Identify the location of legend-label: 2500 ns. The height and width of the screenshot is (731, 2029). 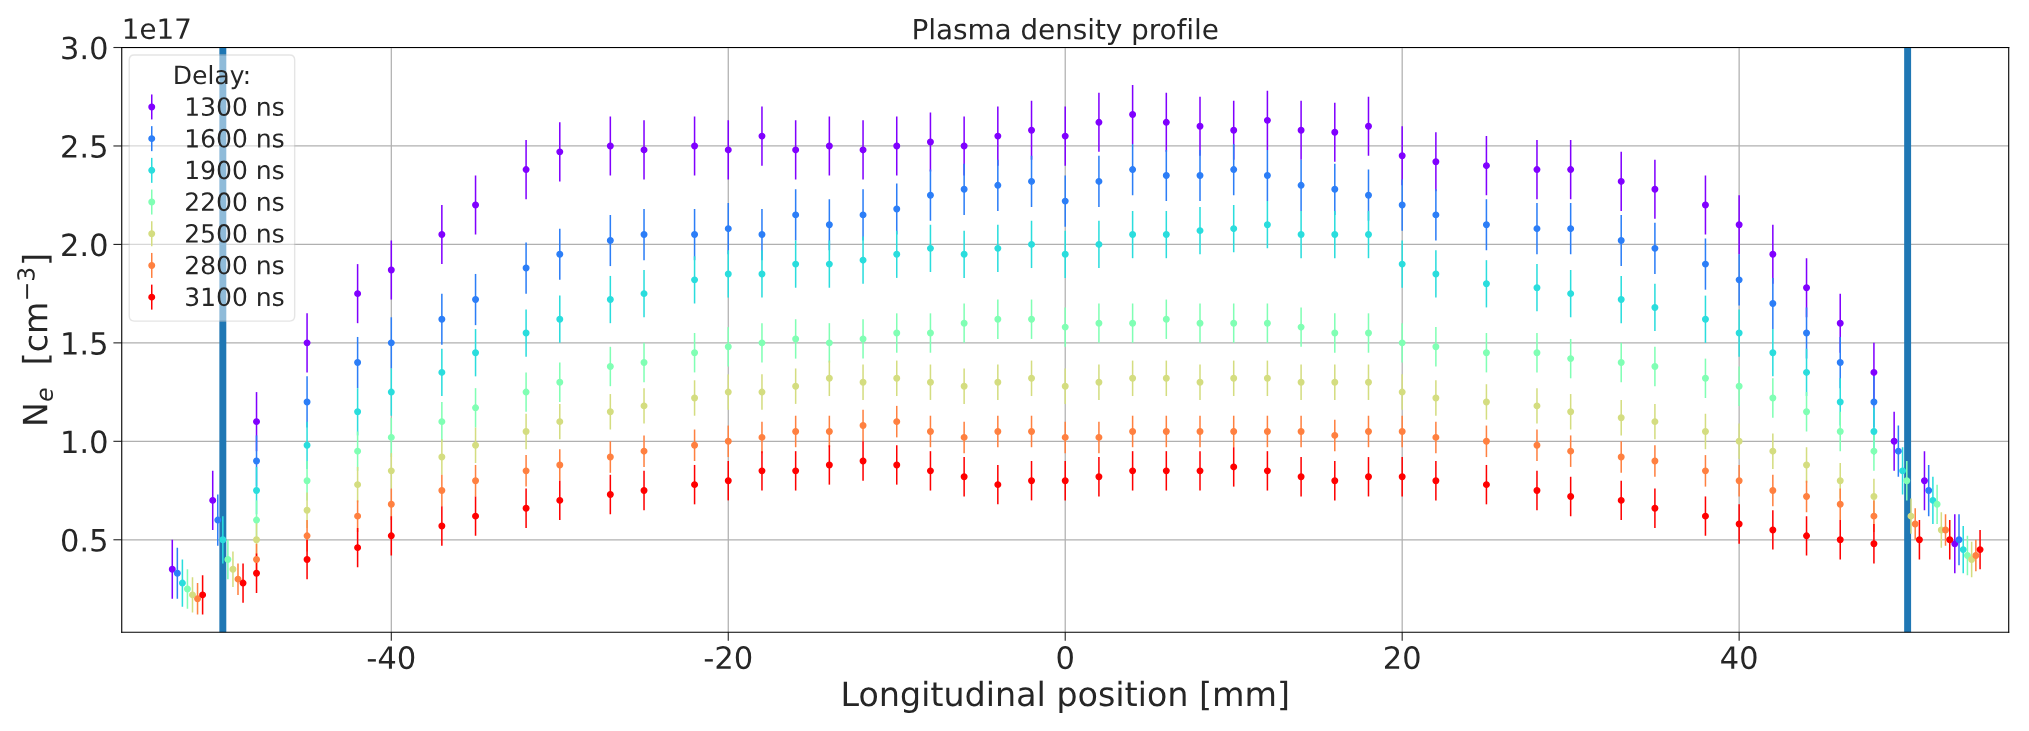
(235, 233).